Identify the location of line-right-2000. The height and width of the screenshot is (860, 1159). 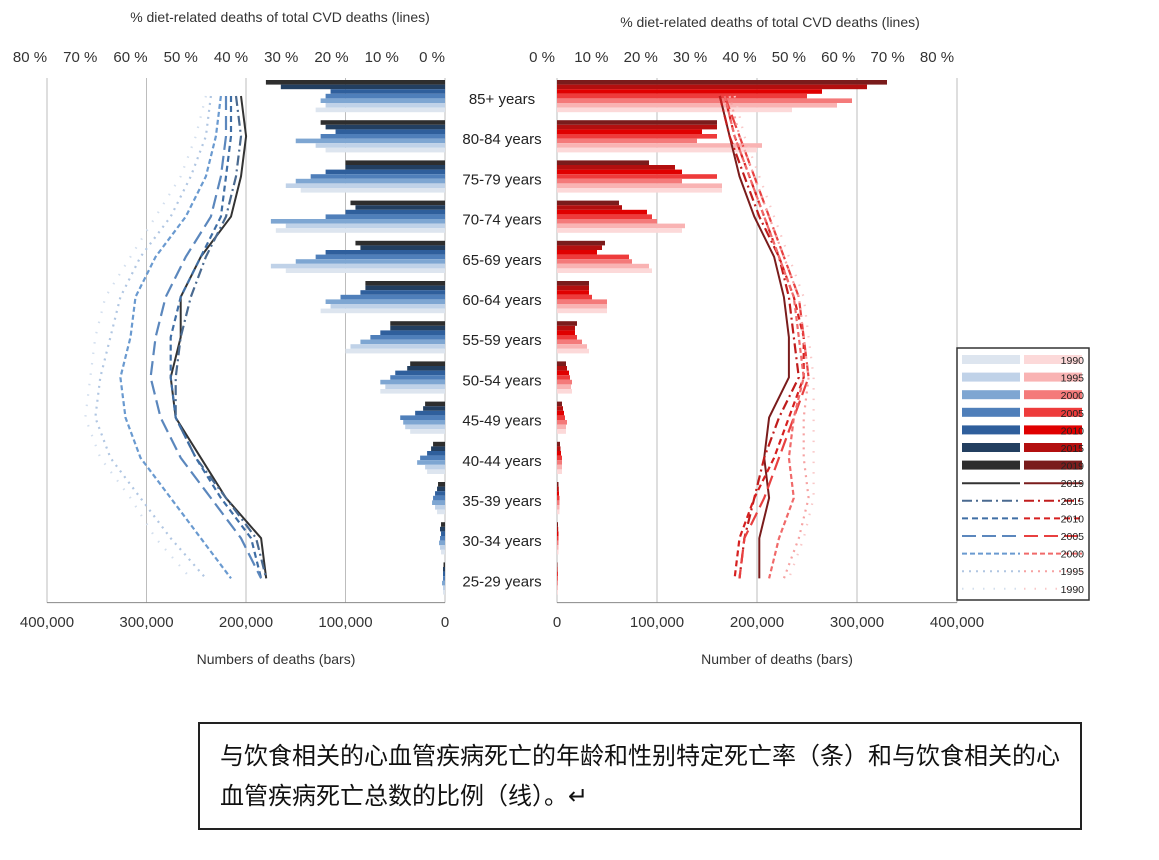
(764, 337).